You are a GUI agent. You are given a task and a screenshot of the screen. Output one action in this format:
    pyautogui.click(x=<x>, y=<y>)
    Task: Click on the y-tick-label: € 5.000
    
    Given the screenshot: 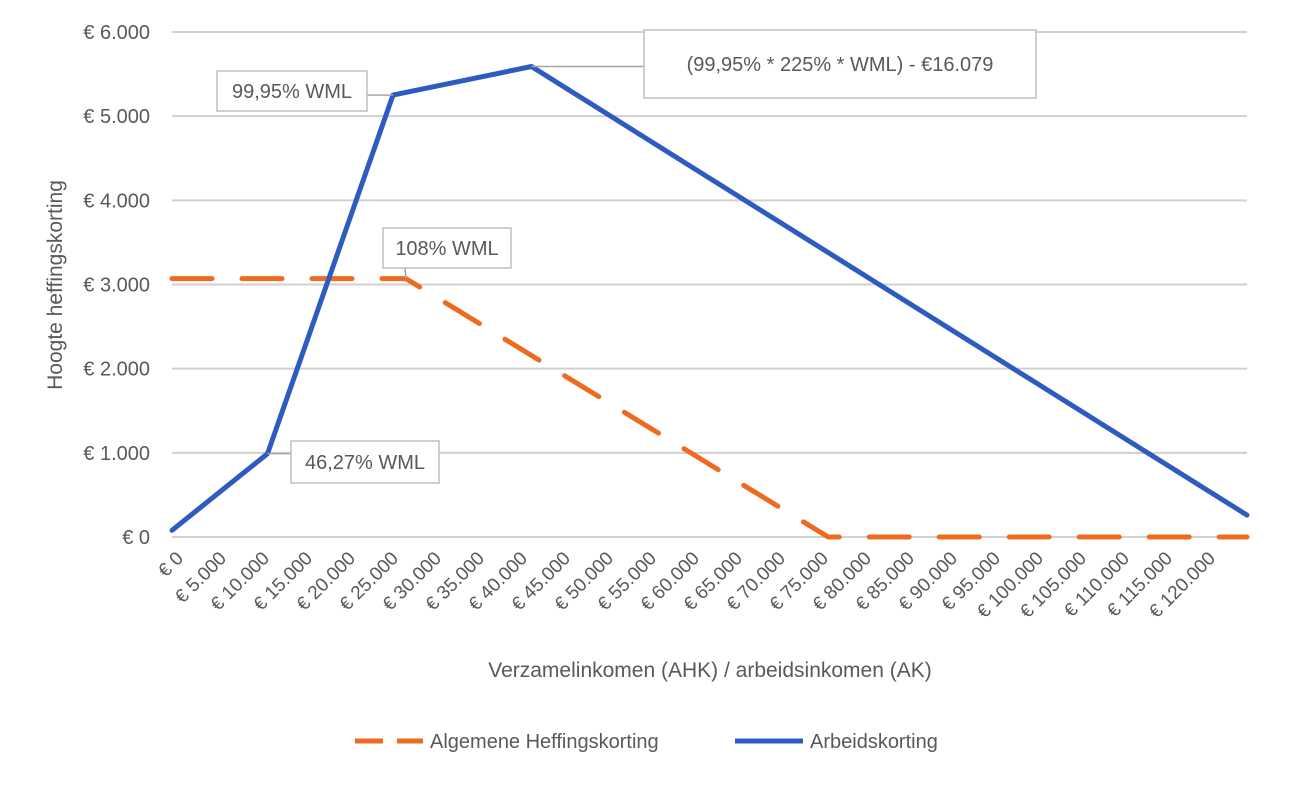 What is the action you would take?
    pyautogui.click(x=116, y=117)
    